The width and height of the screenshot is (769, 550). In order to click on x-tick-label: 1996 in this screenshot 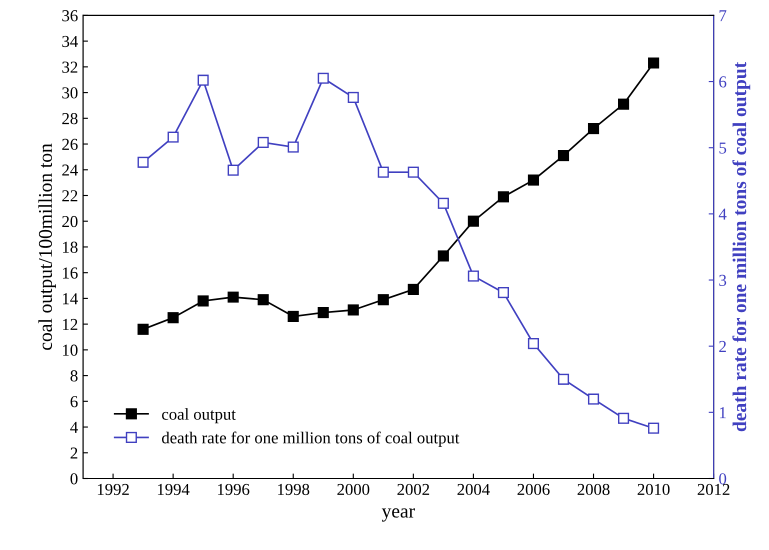, I will do `click(234, 490)`.